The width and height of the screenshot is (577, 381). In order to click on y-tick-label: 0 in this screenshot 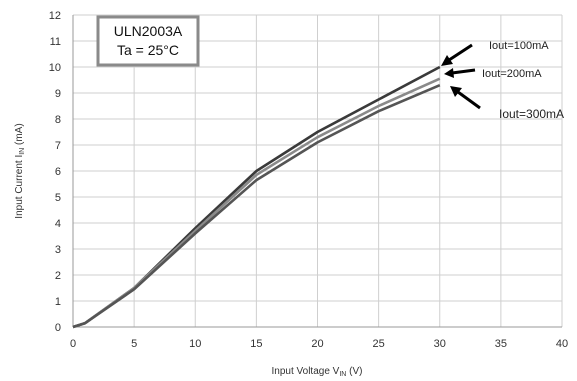, I will do `click(58, 328)`.